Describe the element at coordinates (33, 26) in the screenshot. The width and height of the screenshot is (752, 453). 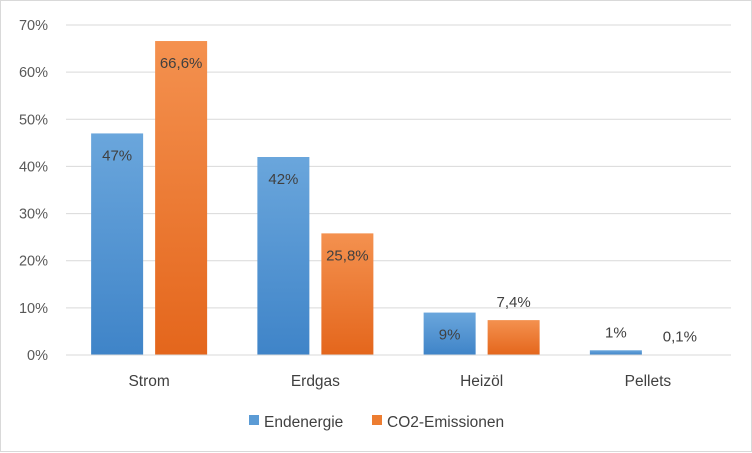
I see `y-tick-label: 70%` at that location.